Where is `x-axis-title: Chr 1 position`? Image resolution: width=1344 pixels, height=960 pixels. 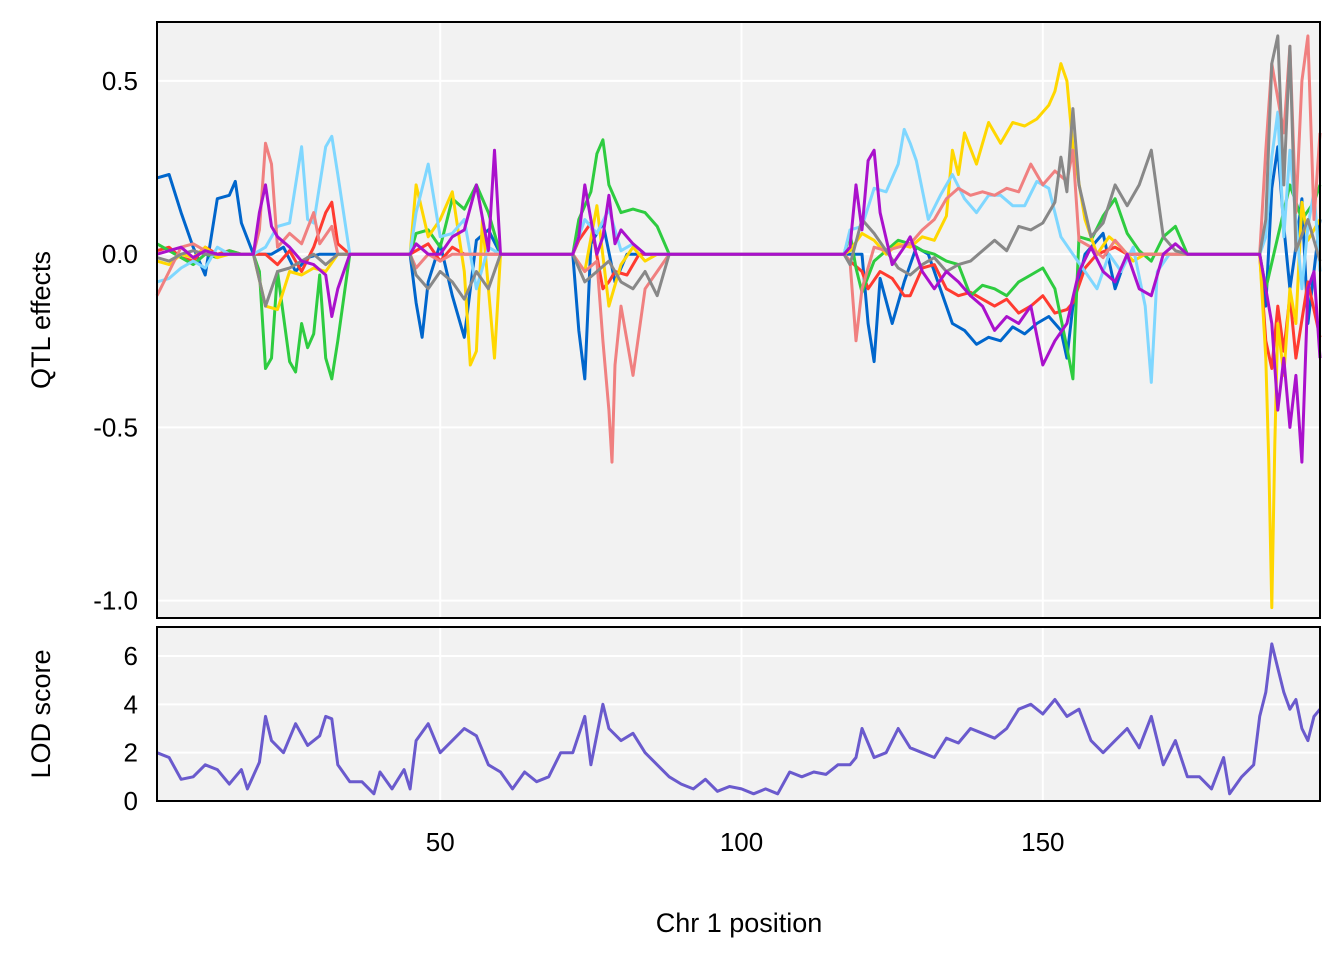 x-axis-title: Chr 1 position is located at coordinates (739, 923).